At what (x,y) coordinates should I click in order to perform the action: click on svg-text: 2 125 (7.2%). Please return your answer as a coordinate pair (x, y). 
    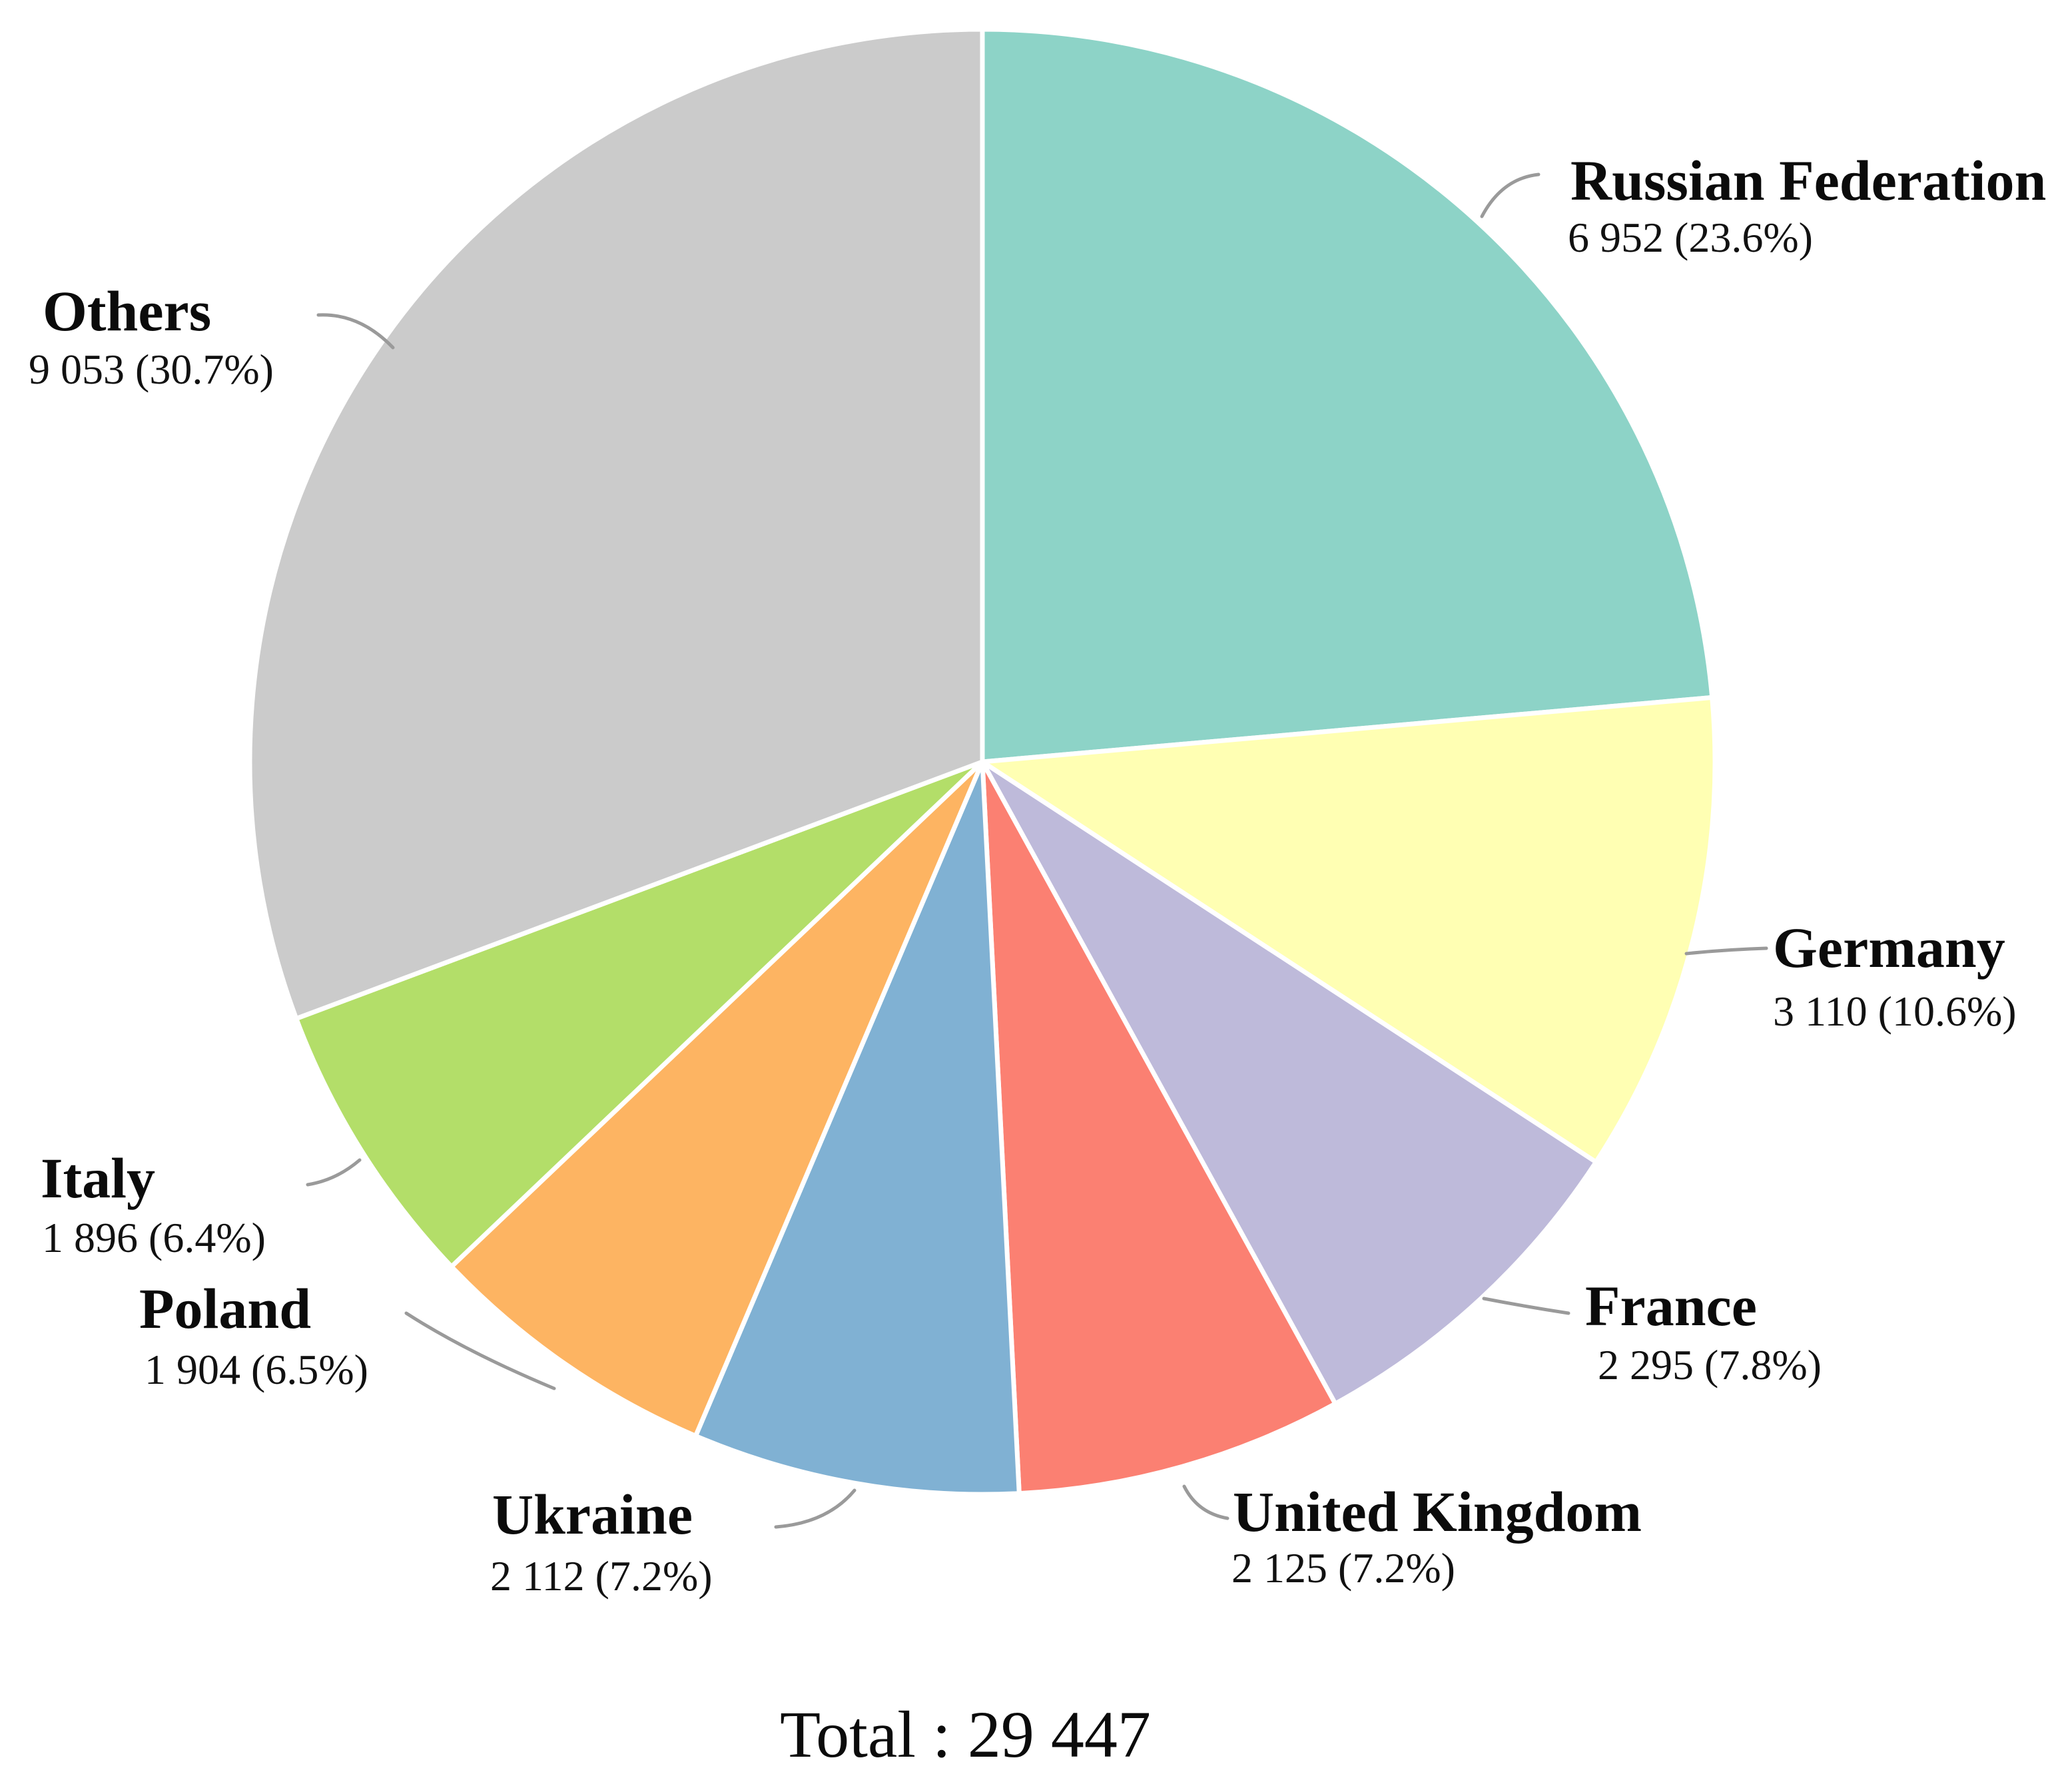
    Looking at the image, I should click on (1343, 1568).